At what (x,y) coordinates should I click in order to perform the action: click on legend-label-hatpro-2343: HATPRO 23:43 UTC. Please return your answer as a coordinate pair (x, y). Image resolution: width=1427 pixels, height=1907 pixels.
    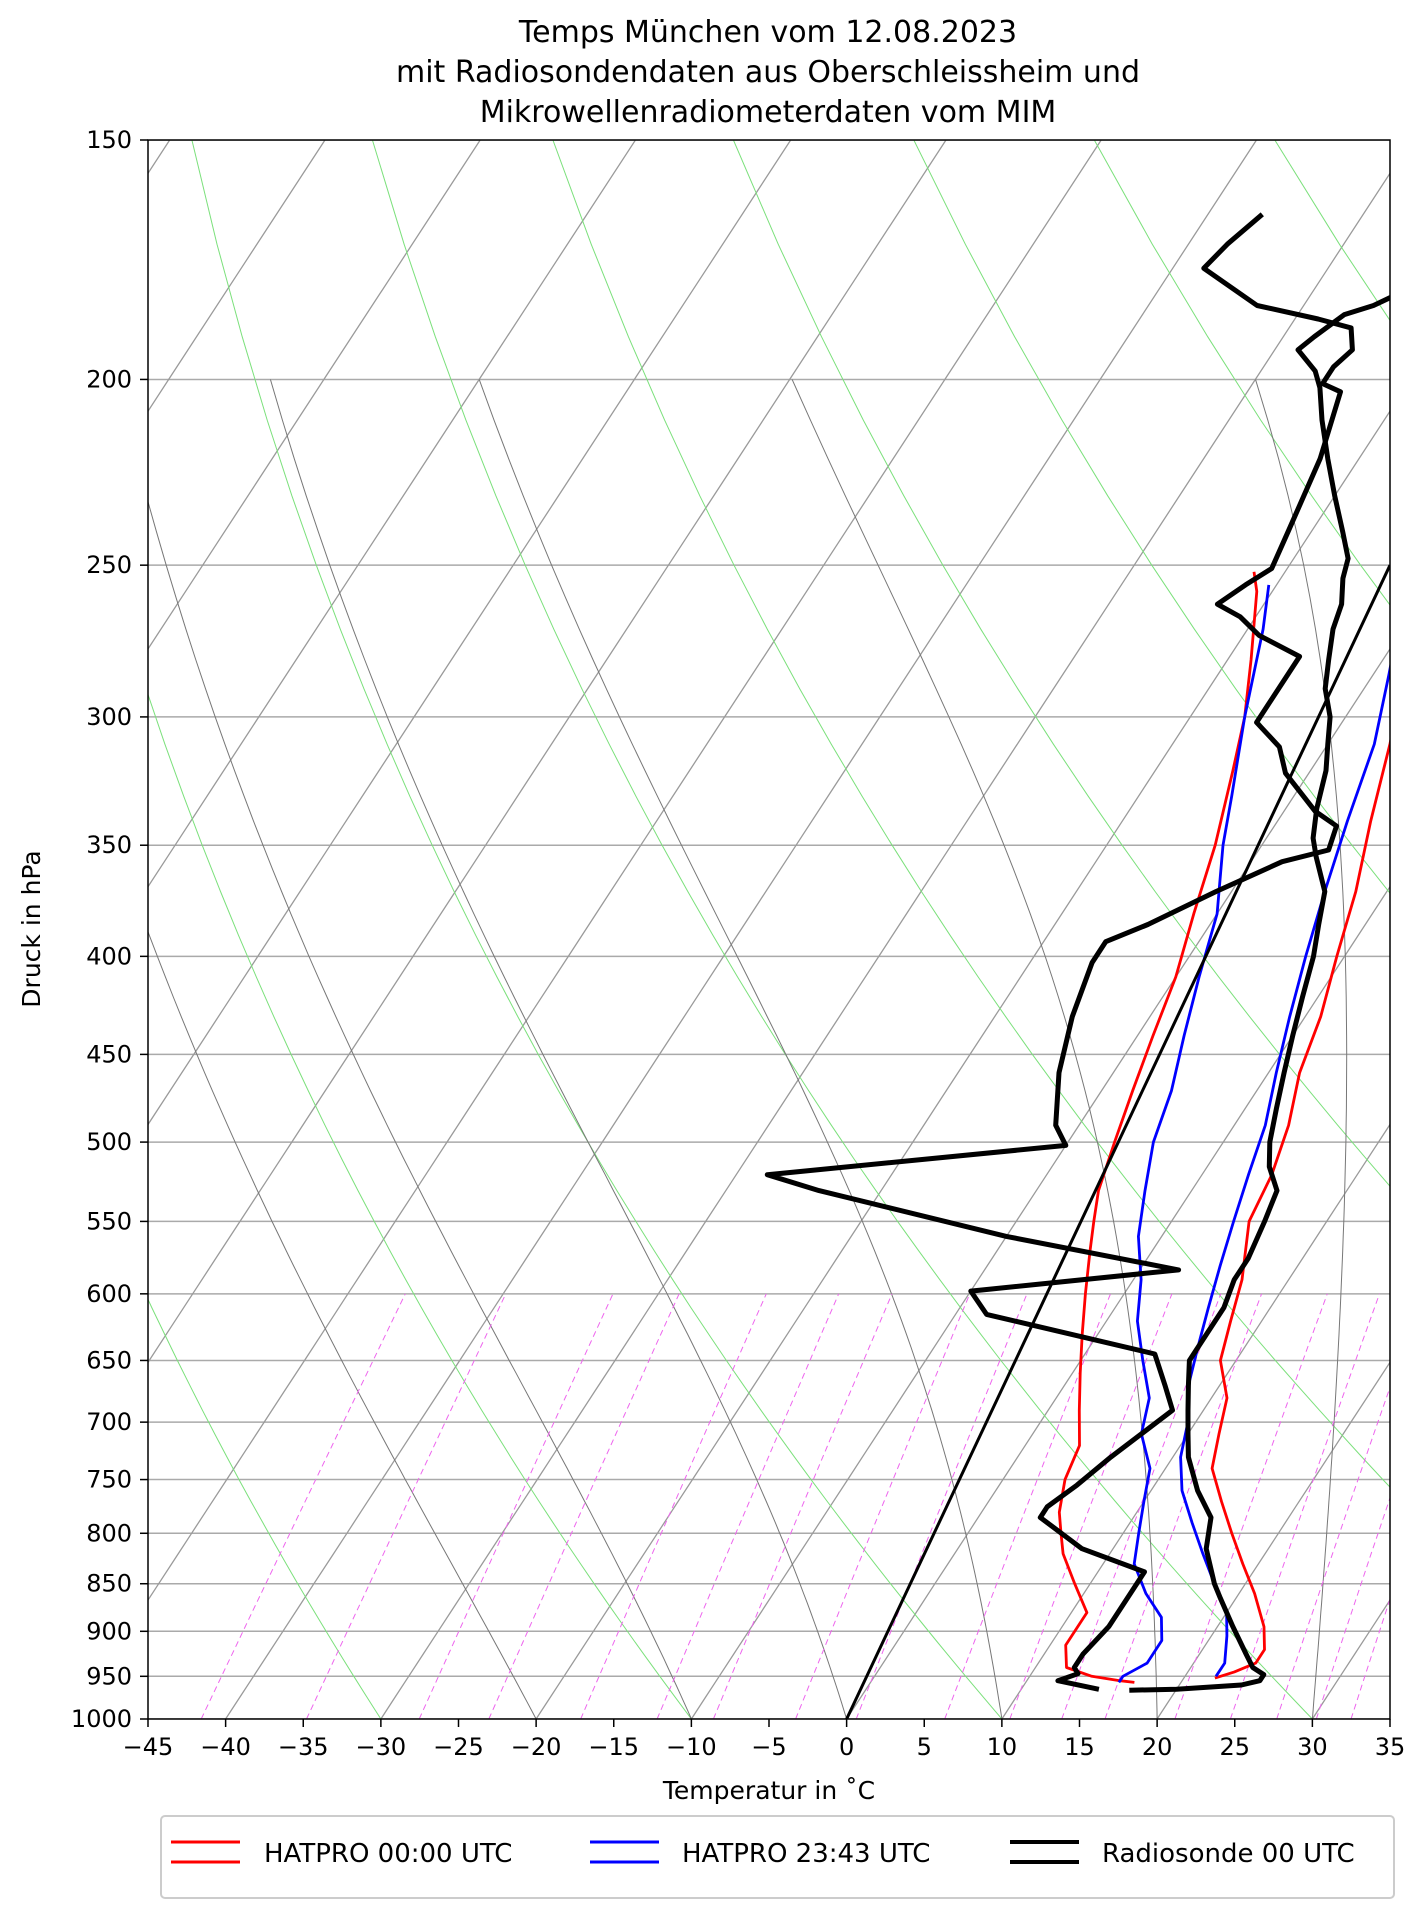
    Looking at the image, I should click on (806, 1854).